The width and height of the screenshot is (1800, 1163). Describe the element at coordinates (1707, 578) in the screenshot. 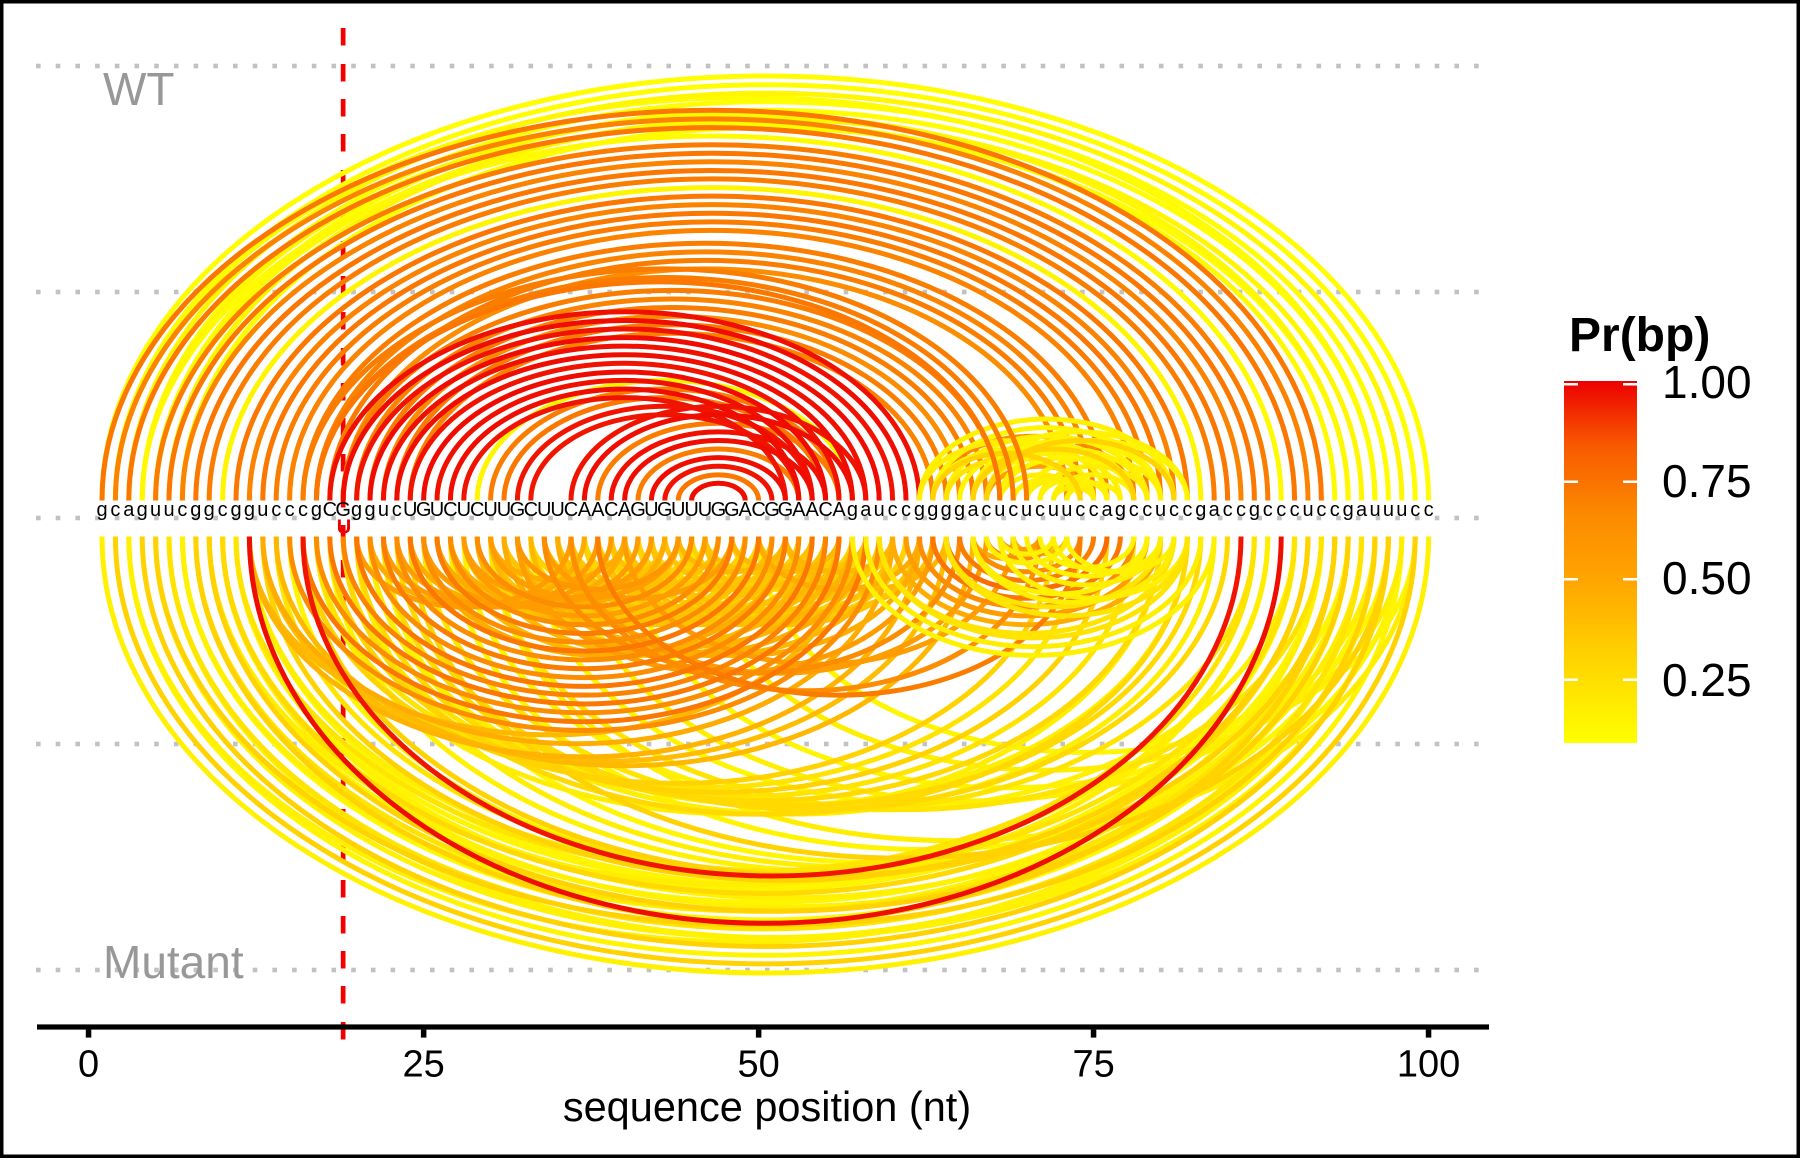

I see `svg-text: 0.50` at that location.